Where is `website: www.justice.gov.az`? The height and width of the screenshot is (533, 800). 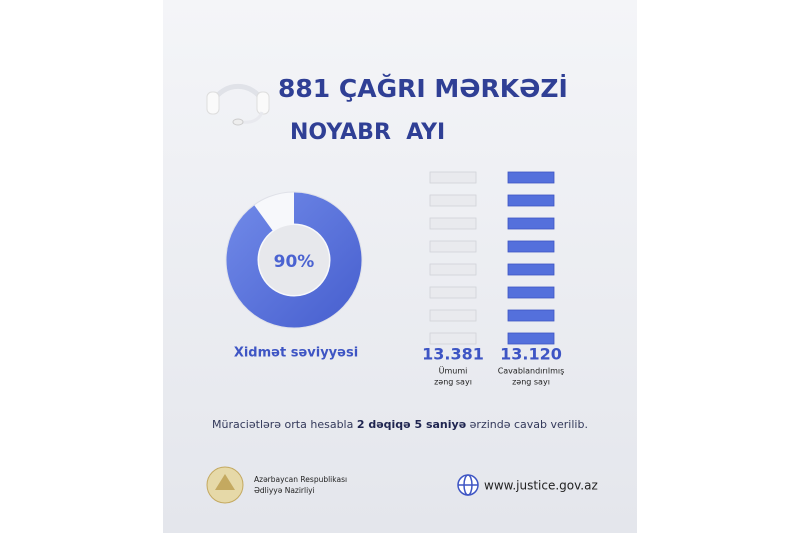
website: www.justice.gov.az is located at coordinates (541, 486).